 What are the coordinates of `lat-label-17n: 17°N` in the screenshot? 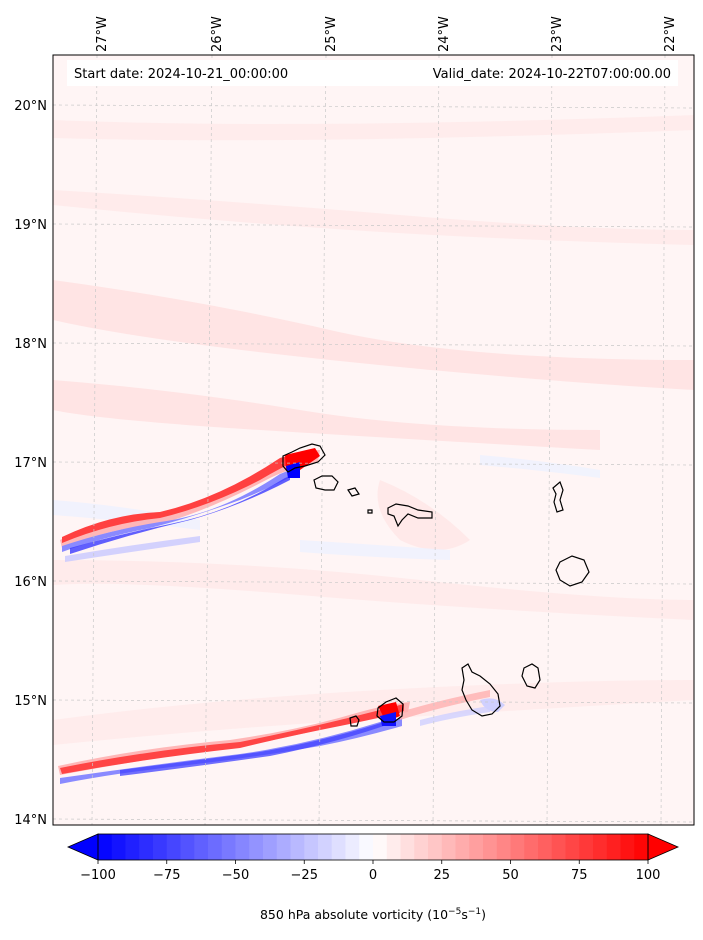 It's located at (30, 463).